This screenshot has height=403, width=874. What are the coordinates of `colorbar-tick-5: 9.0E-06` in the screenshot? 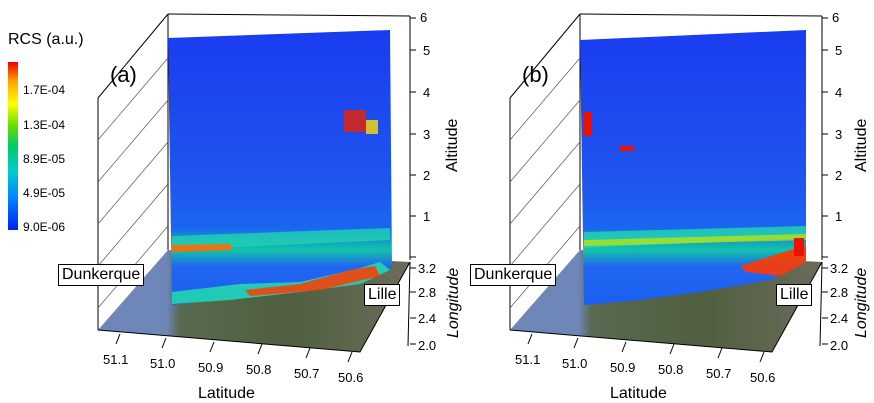 It's located at (44, 227).